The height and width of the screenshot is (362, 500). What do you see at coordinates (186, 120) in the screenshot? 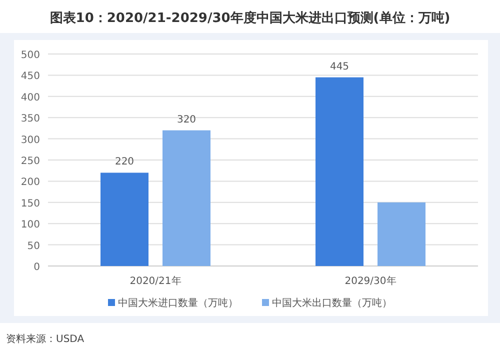
I see `data-label: 320` at bounding box center [186, 120].